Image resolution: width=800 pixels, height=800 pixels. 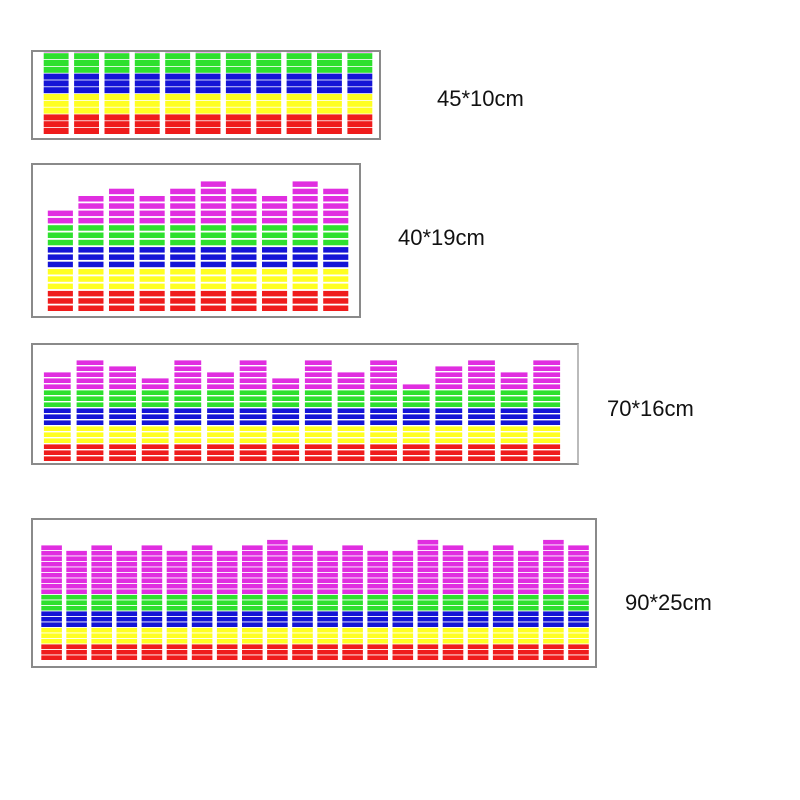 What do you see at coordinates (302, 410) in the screenshot?
I see `equalizer-bars-70x16` at bounding box center [302, 410].